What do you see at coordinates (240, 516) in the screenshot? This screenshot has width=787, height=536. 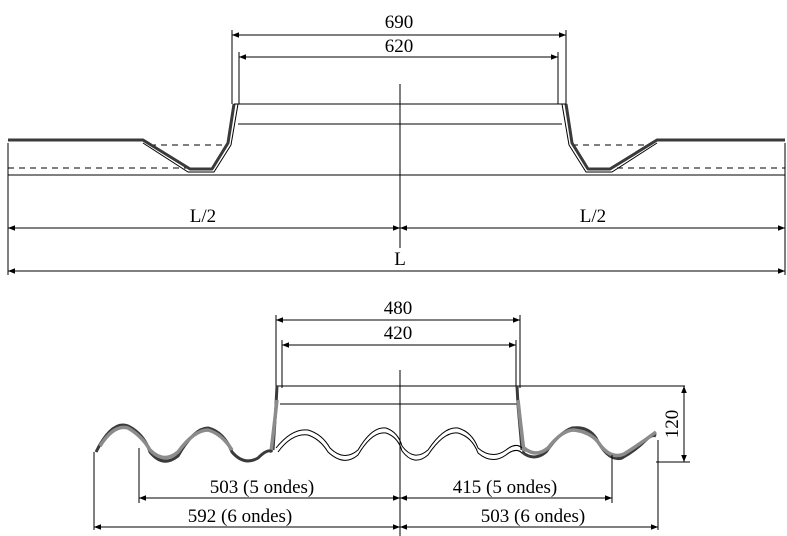 I see `dim-left-lower-label: 592 (6 ondes)` at bounding box center [240, 516].